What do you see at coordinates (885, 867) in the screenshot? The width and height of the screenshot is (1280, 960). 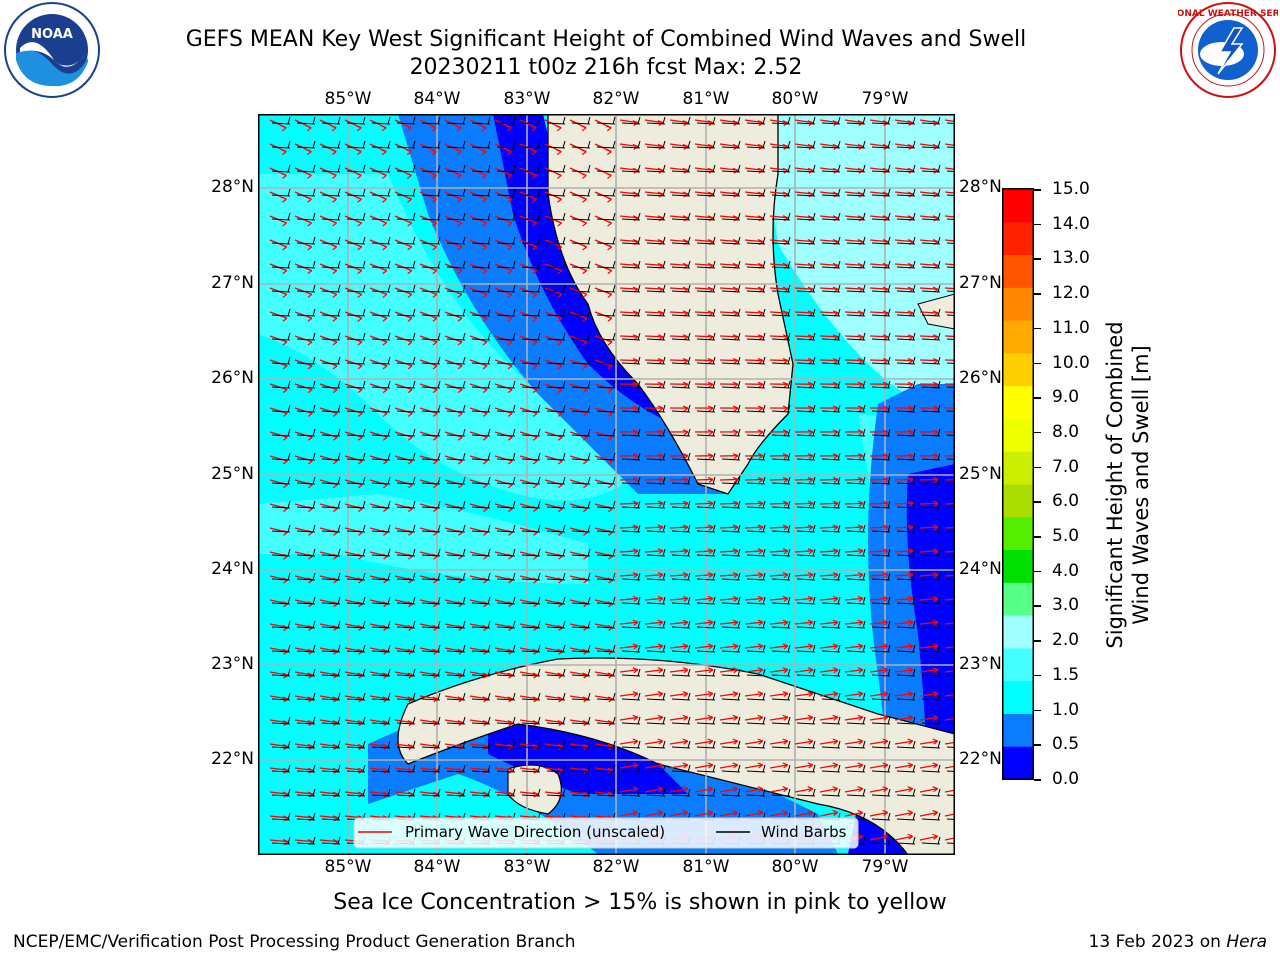 I see `lon-tick-bottom: 79°W` at bounding box center [885, 867].